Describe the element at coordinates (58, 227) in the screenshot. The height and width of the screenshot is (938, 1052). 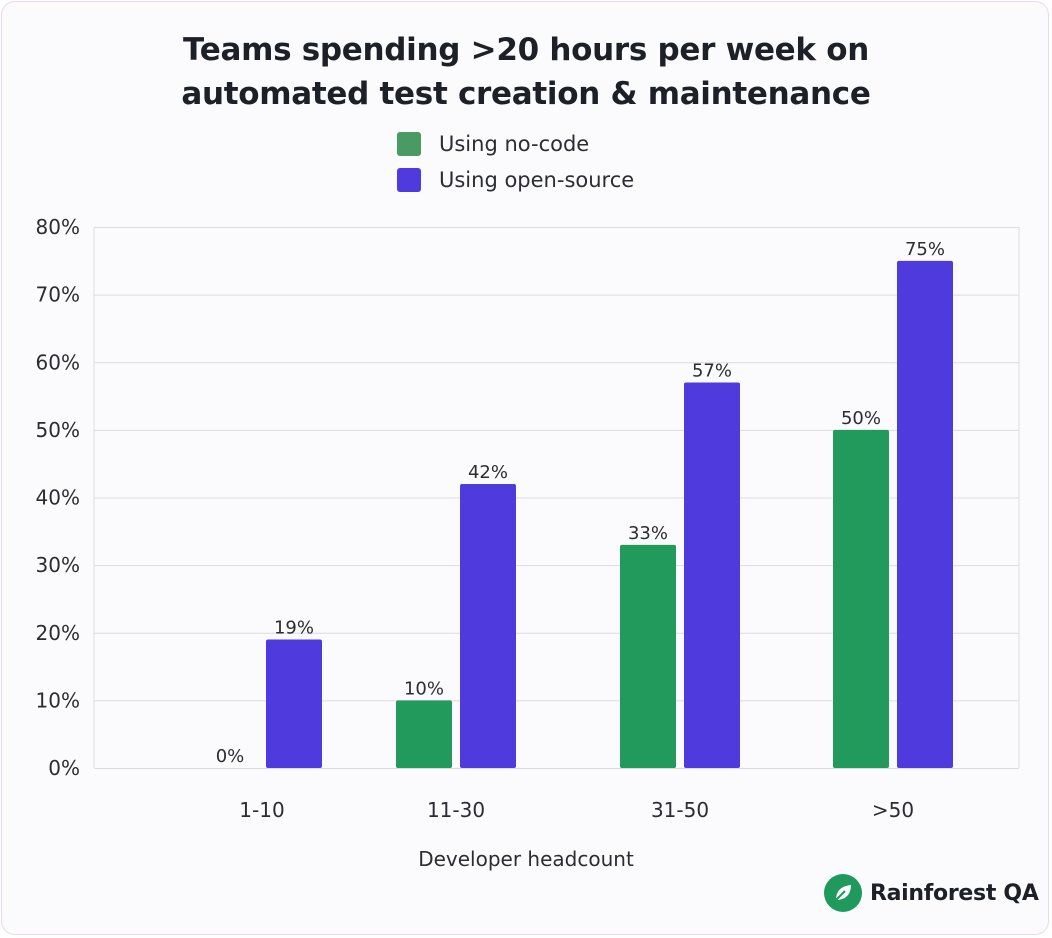
I see `y-tick-label: 80%` at that location.